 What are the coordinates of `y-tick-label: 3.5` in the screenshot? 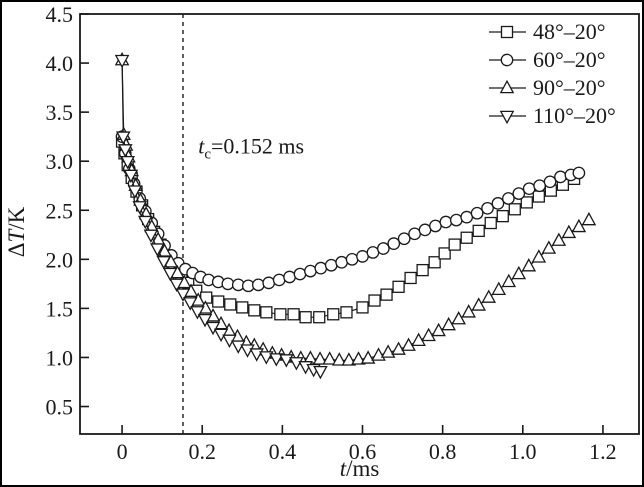 It's located at (60, 112).